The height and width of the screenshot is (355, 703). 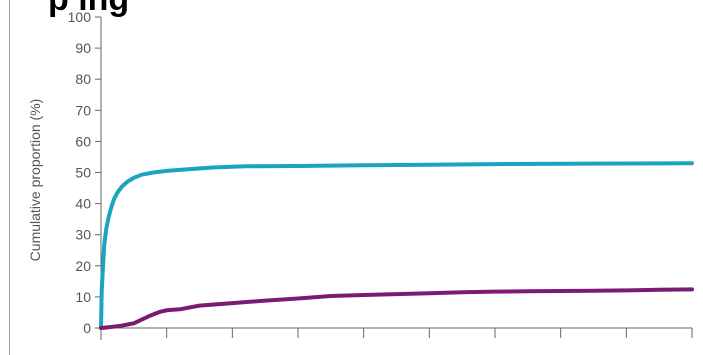 What do you see at coordinates (35, 180) in the screenshot?
I see `y-axis-label: Cumulative proportion (%)` at bounding box center [35, 180].